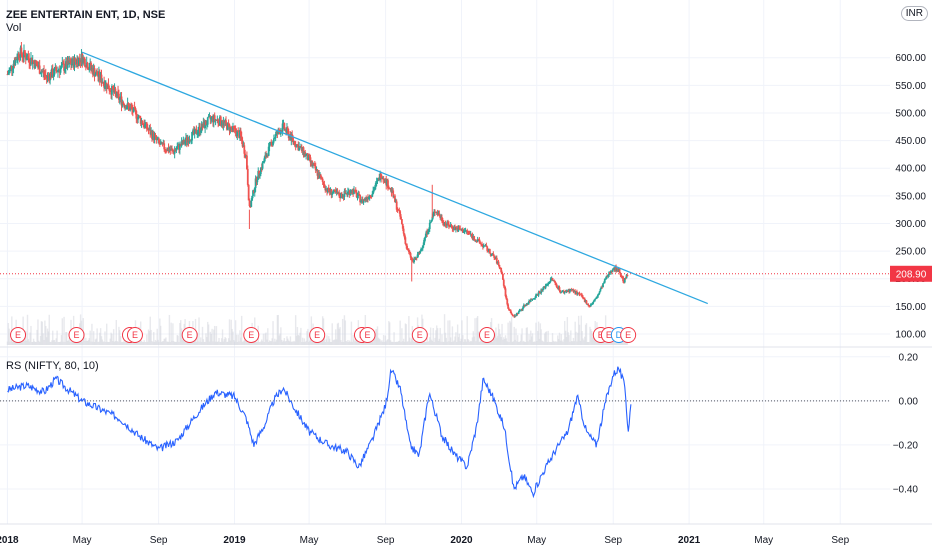 This screenshot has height=550, width=932. What do you see at coordinates (82, 540) in the screenshot?
I see `time-tick-label: May` at bounding box center [82, 540].